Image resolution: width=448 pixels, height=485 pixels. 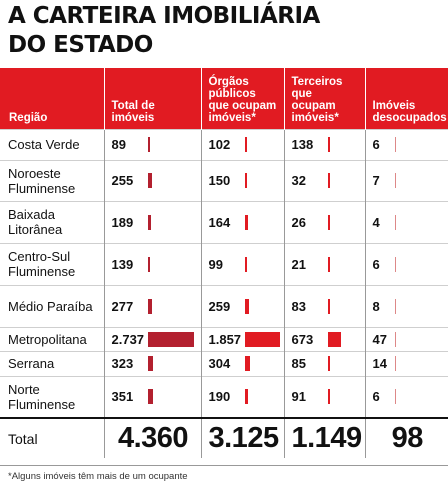 I want to click on value-cell: 255, so click(x=152, y=180).